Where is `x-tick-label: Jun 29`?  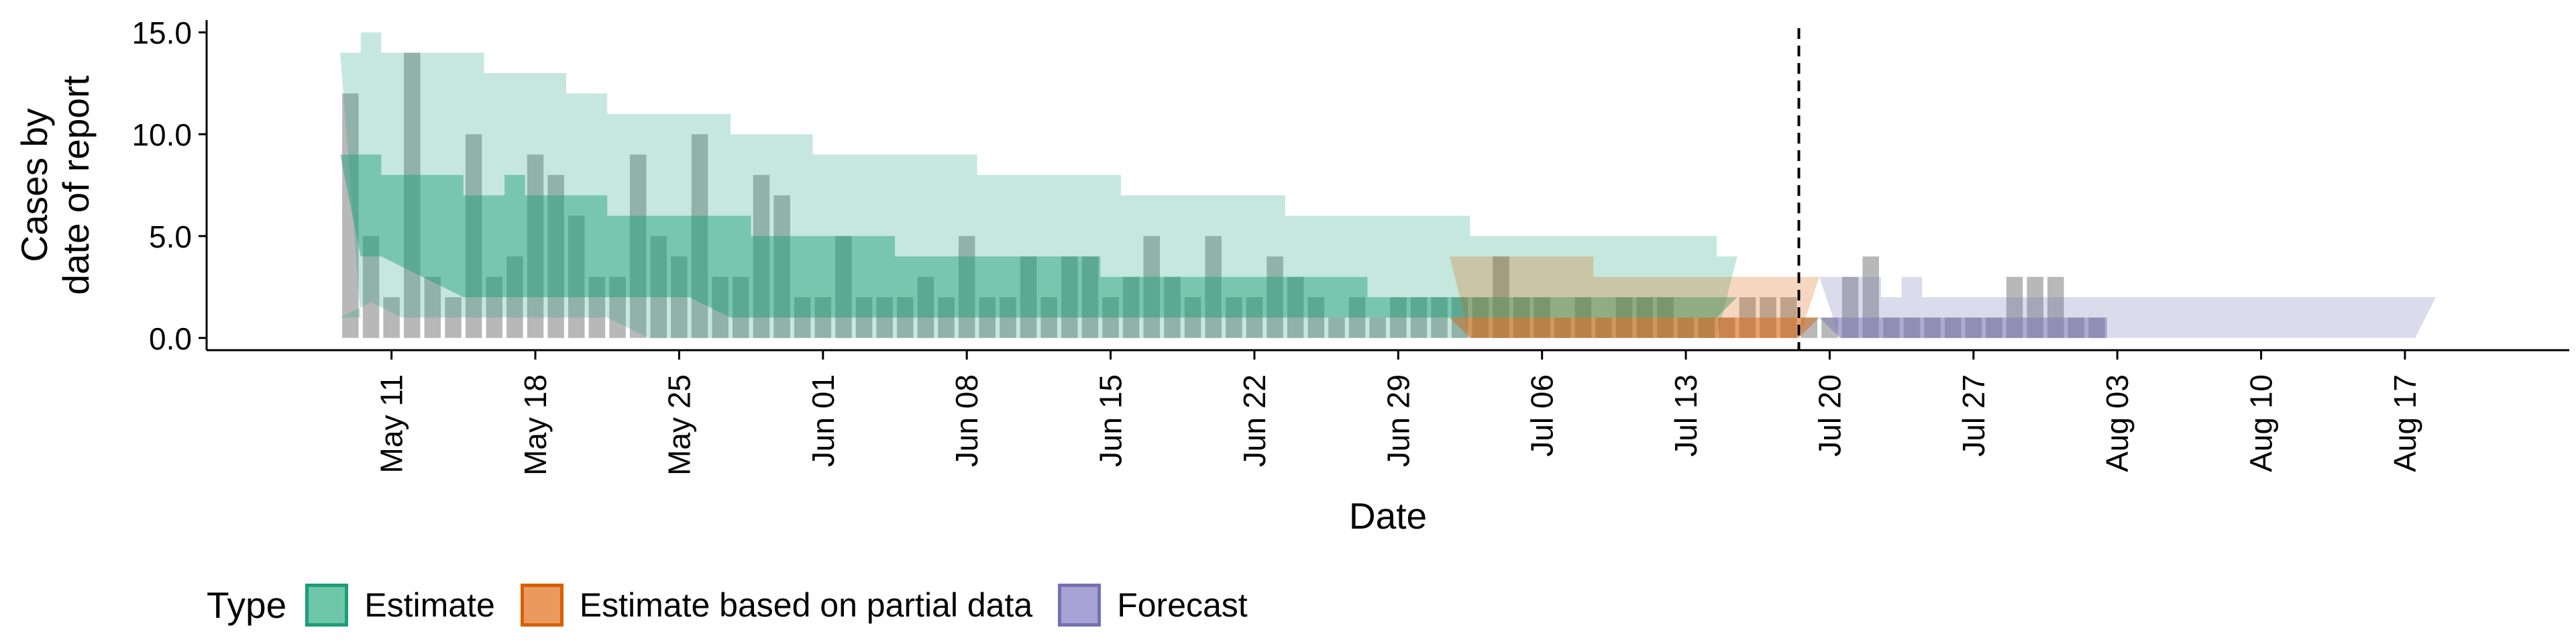 x-tick-label: Jun 29 is located at coordinates (1398, 420).